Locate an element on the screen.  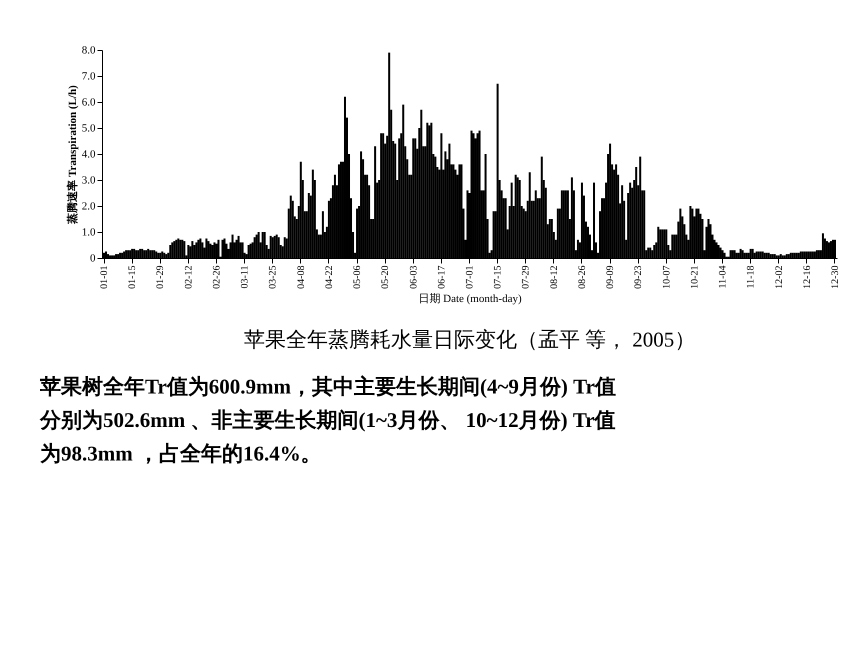
y-tick-label: 6.0 is located at coordinates (89, 102).